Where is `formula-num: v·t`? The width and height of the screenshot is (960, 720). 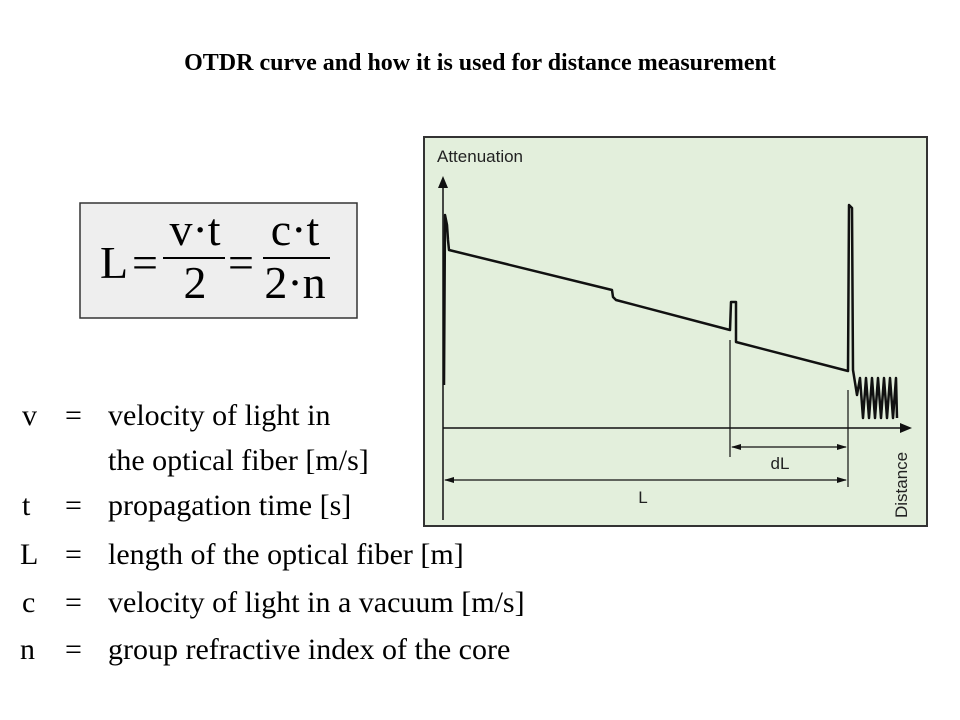
formula-num: v·t is located at coordinates (194, 229).